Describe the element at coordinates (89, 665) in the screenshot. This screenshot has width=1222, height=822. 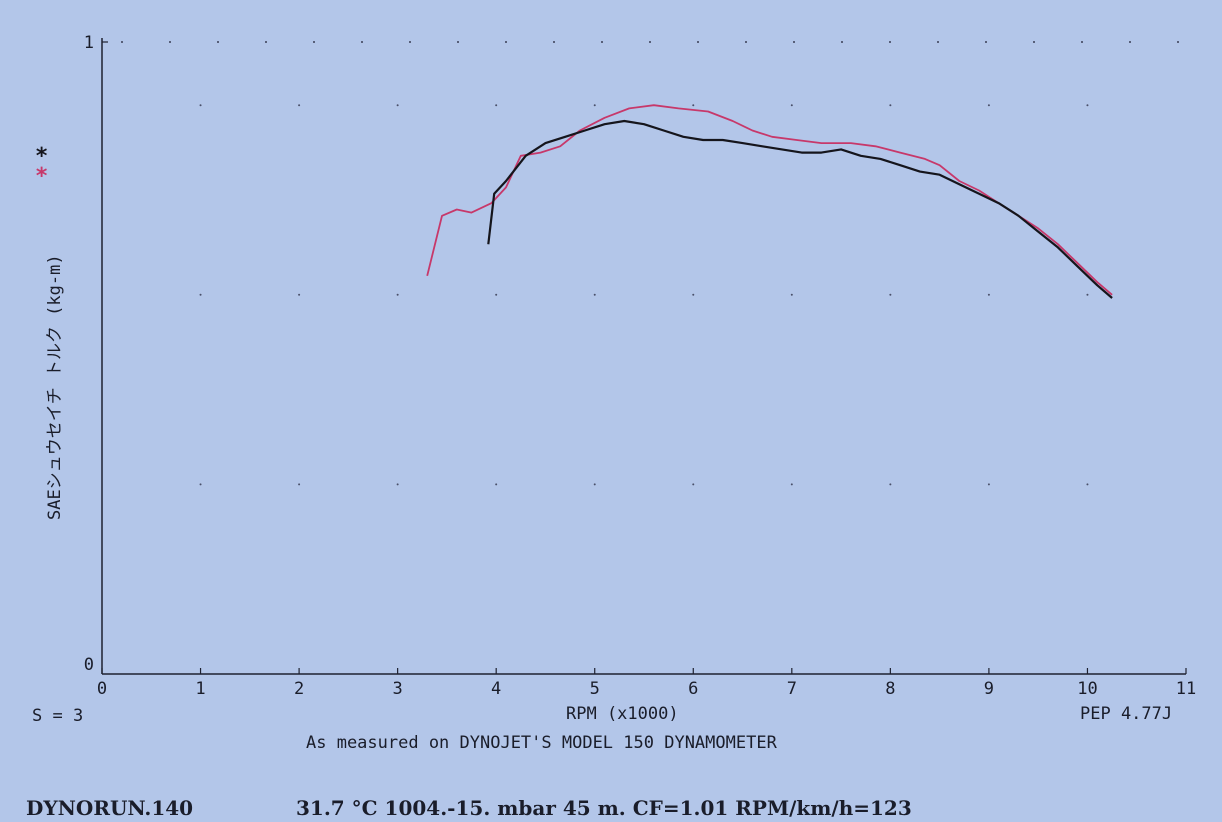
I see `y-tick-label: 0` at that location.